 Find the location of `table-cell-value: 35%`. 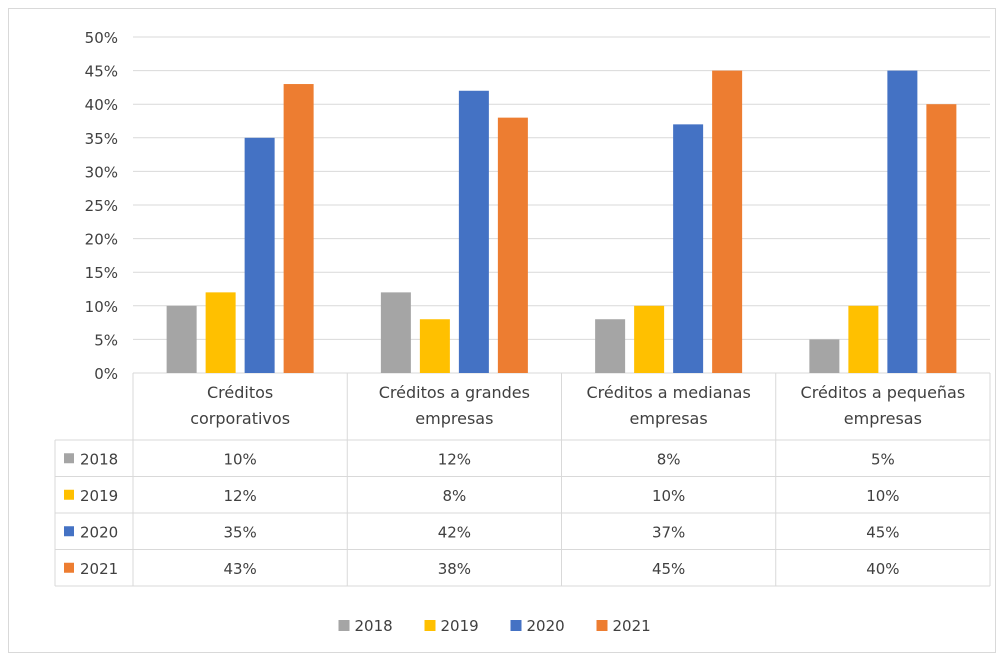

table-cell-value: 35% is located at coordinates (239, 532).